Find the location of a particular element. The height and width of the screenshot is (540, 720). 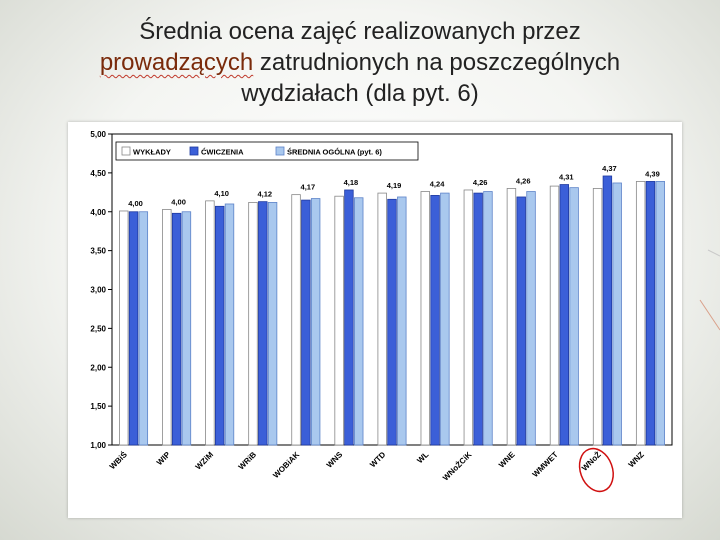

data-label: 4,10 is located at coordinates (221, 193).